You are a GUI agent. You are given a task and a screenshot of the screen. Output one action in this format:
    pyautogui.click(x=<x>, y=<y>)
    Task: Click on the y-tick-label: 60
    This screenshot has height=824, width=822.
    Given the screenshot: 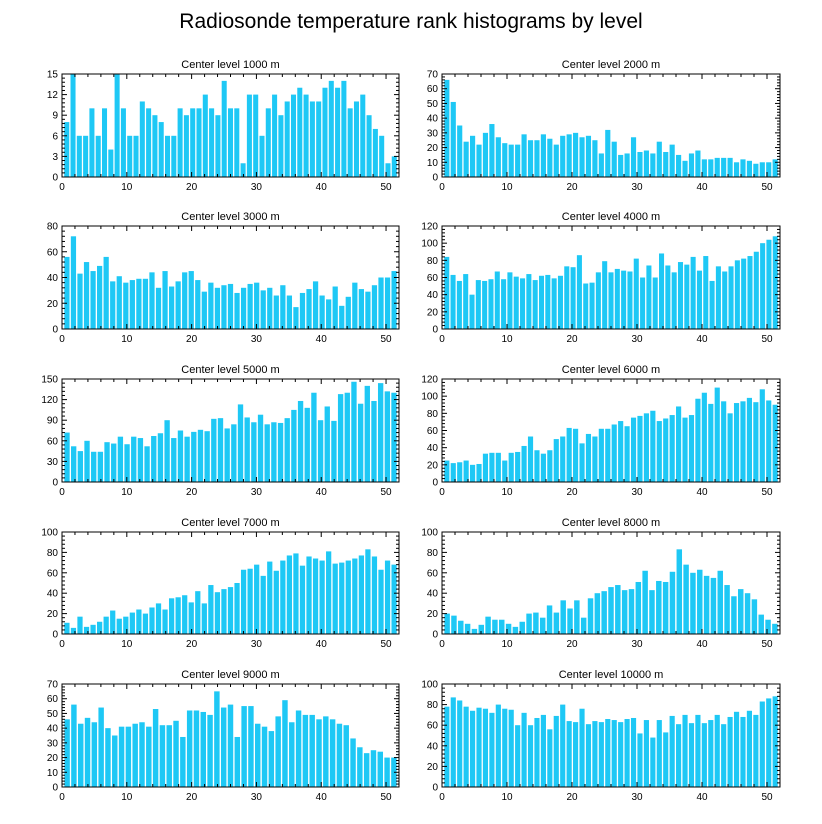 What is the action you would take?
    pyautogui.click(x=433, y=573)
    